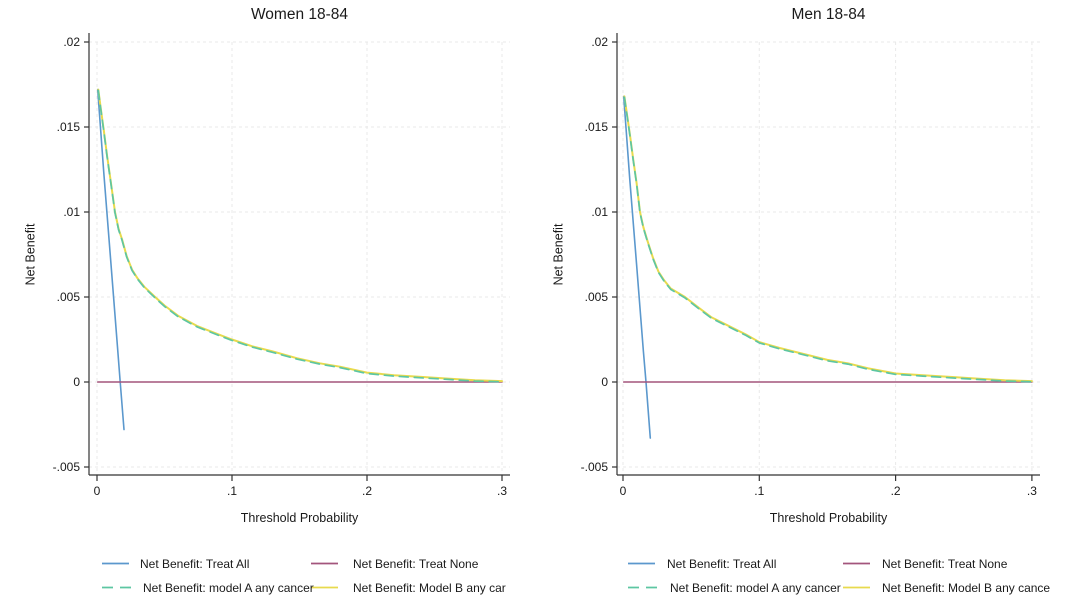 Image resolution: width=1080 pixels, height=600 pixels. Describe the element at coordinates (828, 14) in the screenshot. I see `panel-title-men: Men 18-84` at that location.